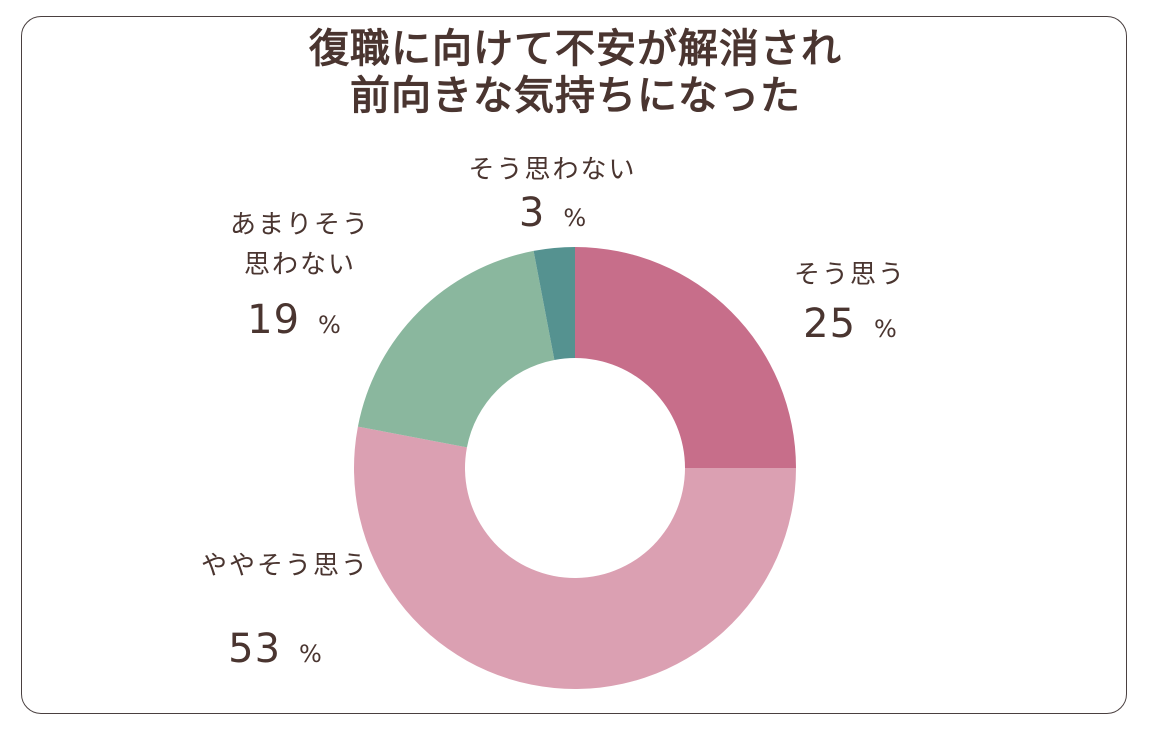  I want to click on slice-unit-agree: %, so click(885, 329).